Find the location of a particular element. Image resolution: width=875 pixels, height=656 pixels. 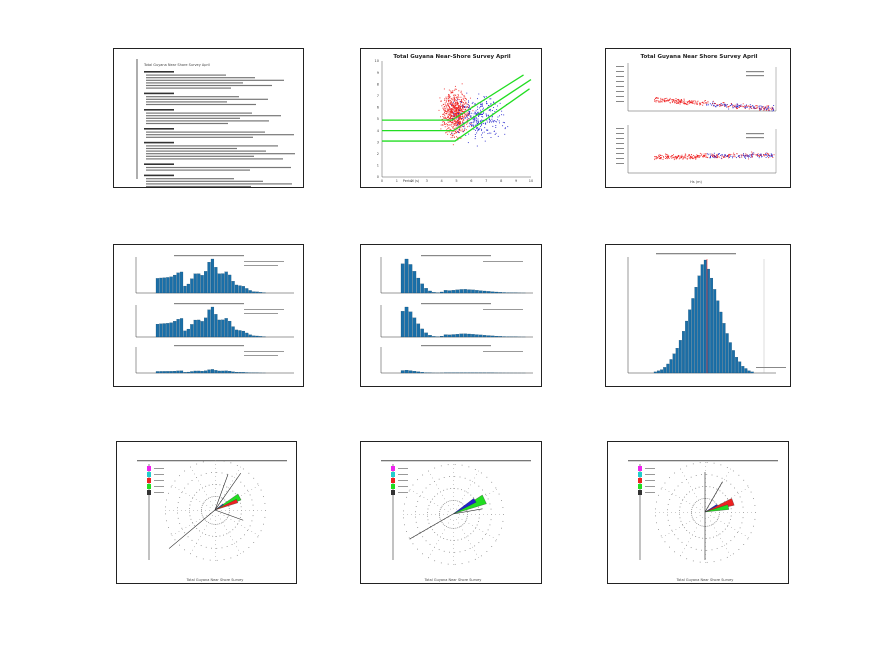

rose-wedge is located at coordinates (464, 506).